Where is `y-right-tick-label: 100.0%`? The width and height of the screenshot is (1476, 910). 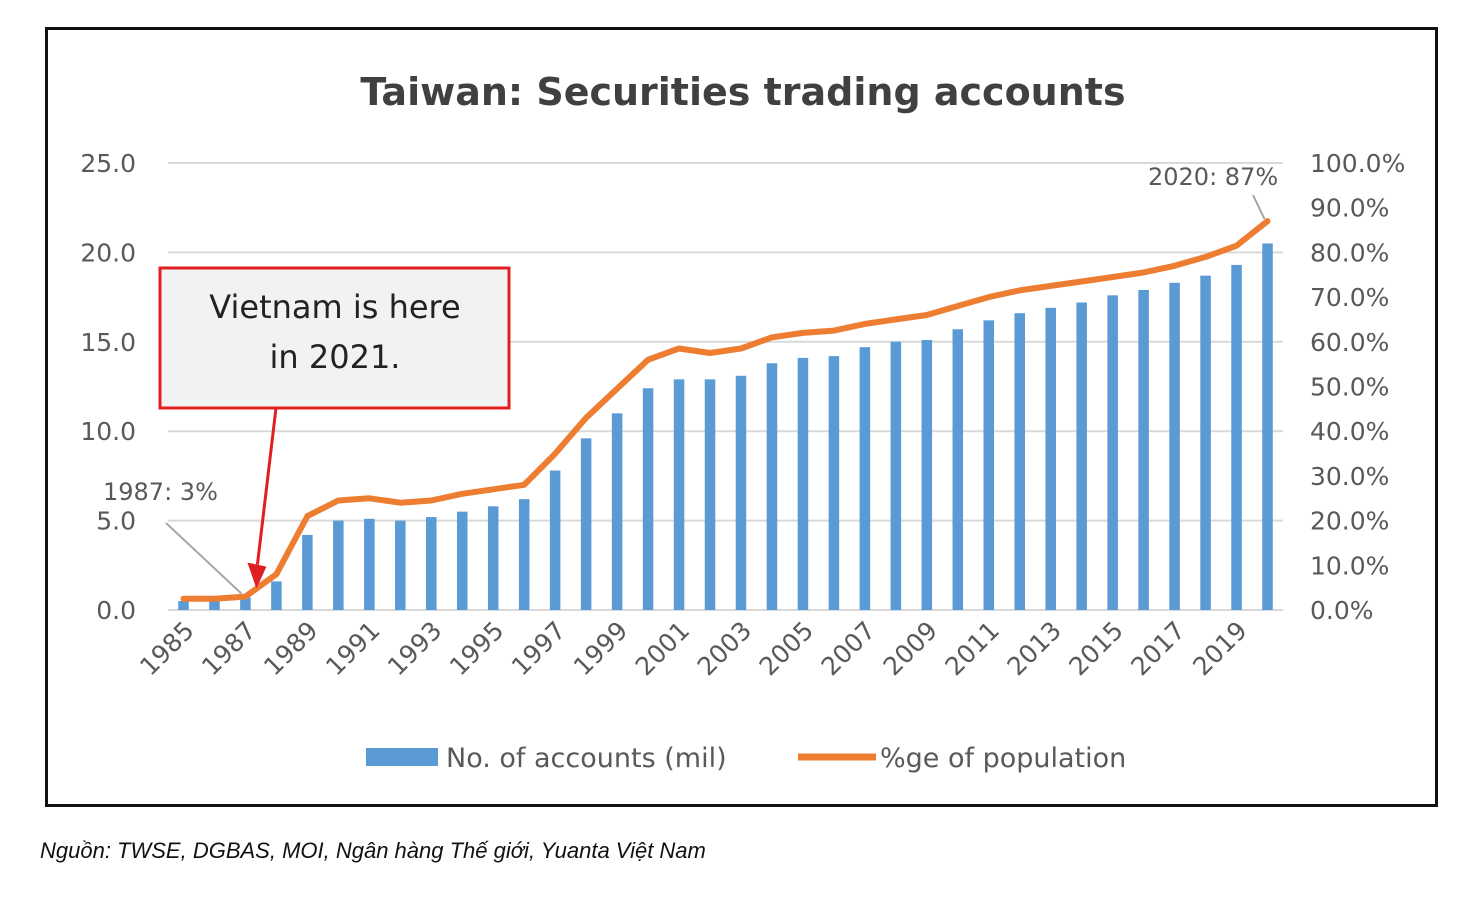 y-right-tick-label: 100.0% is located at coordinates (1357, 163).